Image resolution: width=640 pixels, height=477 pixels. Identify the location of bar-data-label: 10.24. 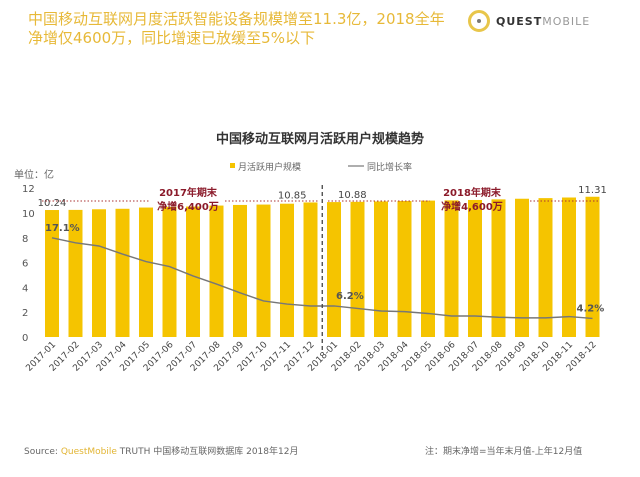
(52, 203).